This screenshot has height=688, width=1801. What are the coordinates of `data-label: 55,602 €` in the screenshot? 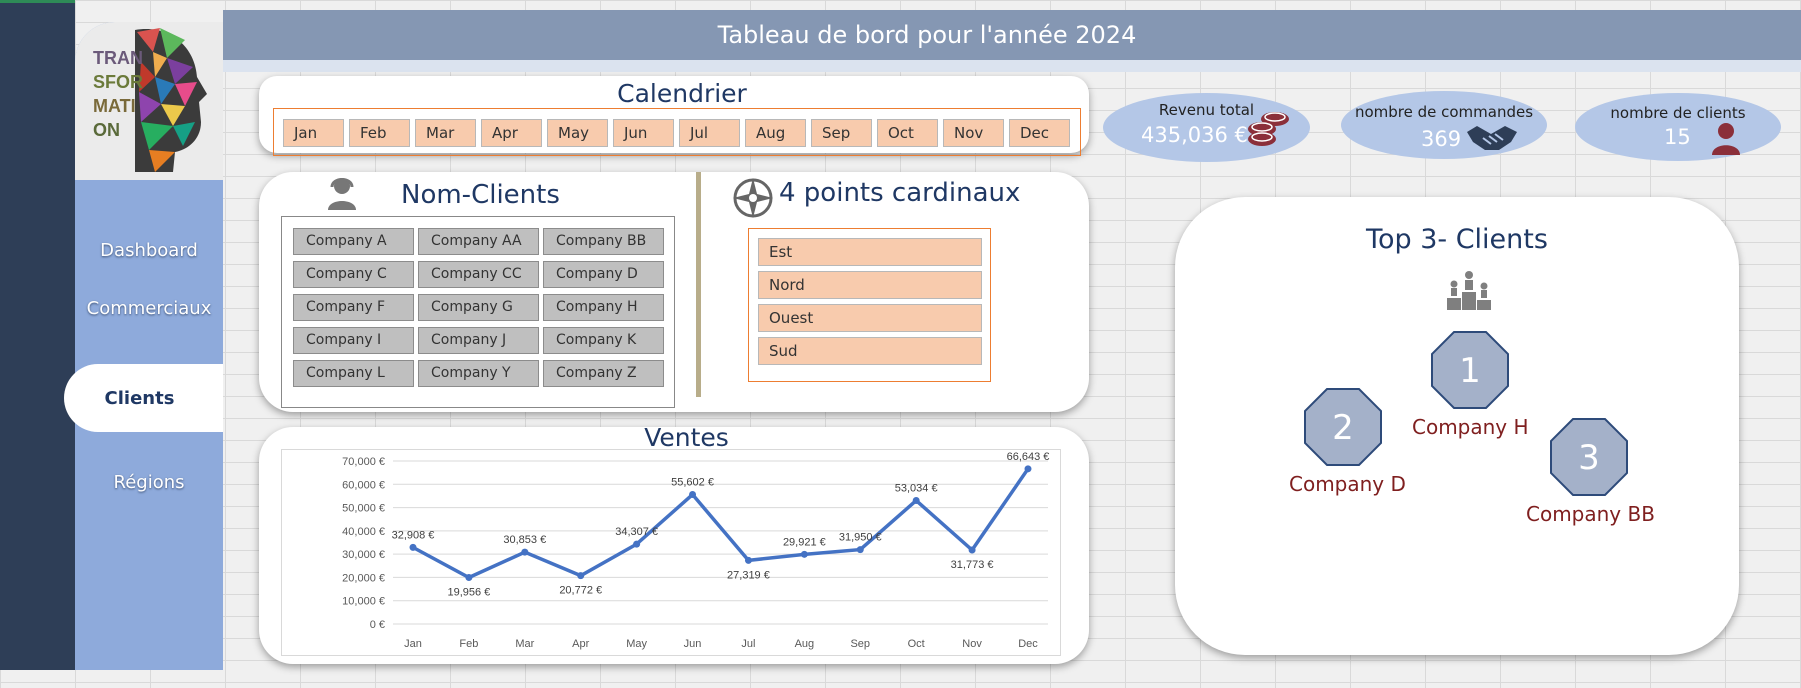 It's located at (692, 483).